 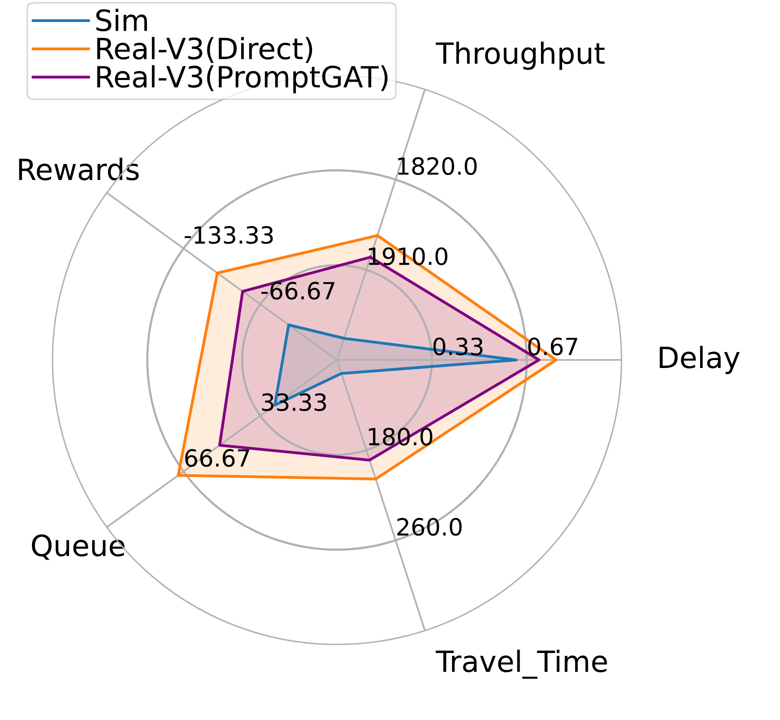 What do you see at coordinates (521, 664) in the screenshot?
I see `spoke-label: Travel_Time` at bounding box center [521, 664].